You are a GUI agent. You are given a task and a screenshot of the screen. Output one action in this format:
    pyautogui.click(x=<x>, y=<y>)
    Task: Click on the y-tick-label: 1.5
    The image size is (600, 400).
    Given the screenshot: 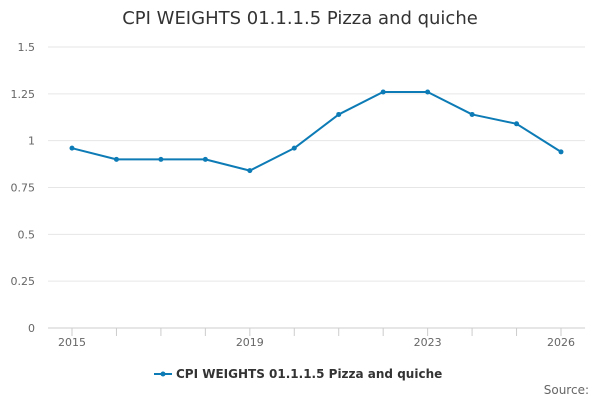 What is the action you would take?
    pyautogui.click(x=27, y=47)
    